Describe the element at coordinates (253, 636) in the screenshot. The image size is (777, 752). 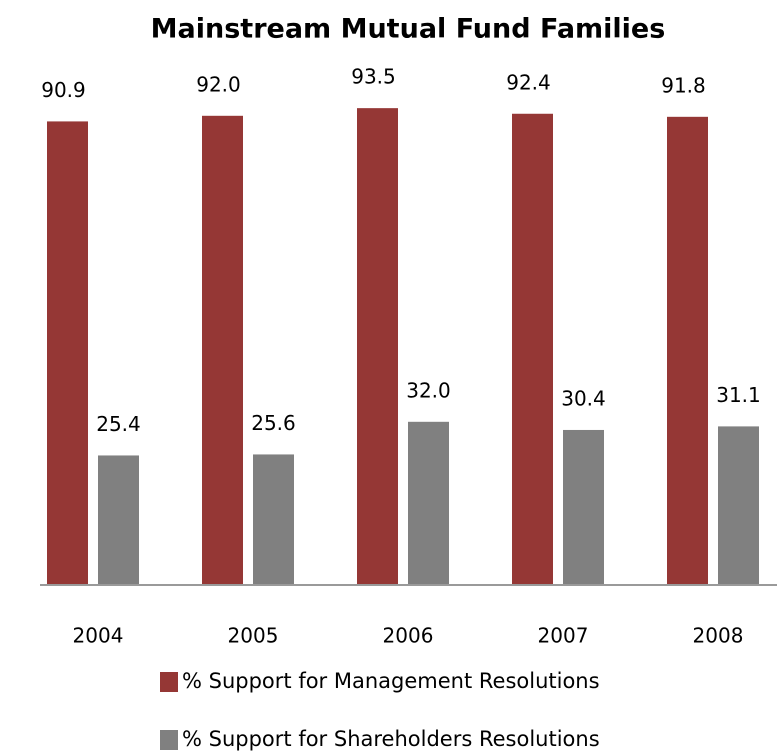
I see `x-tick-label: 2005` at that location.